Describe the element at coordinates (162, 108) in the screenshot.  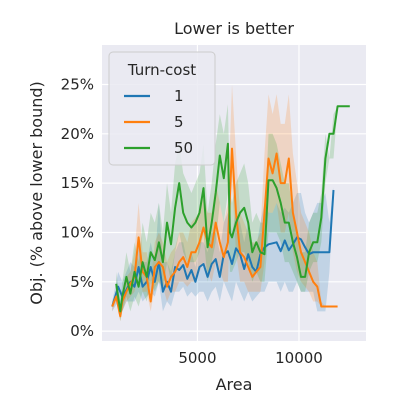
I see `legend-box` at that location.